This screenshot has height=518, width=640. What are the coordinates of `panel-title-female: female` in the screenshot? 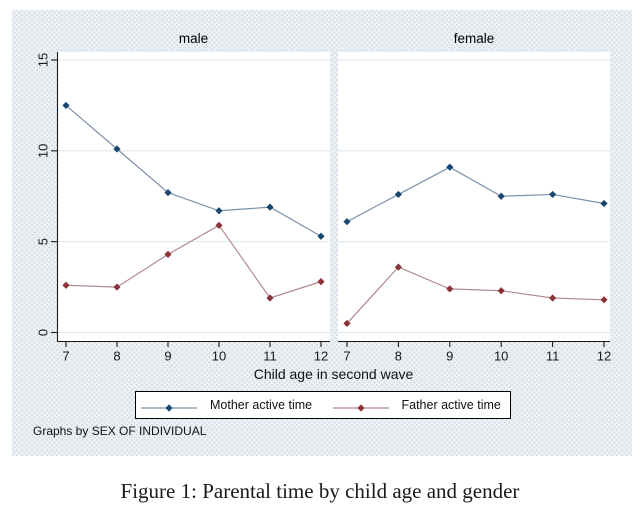 It's located at (474, 38).